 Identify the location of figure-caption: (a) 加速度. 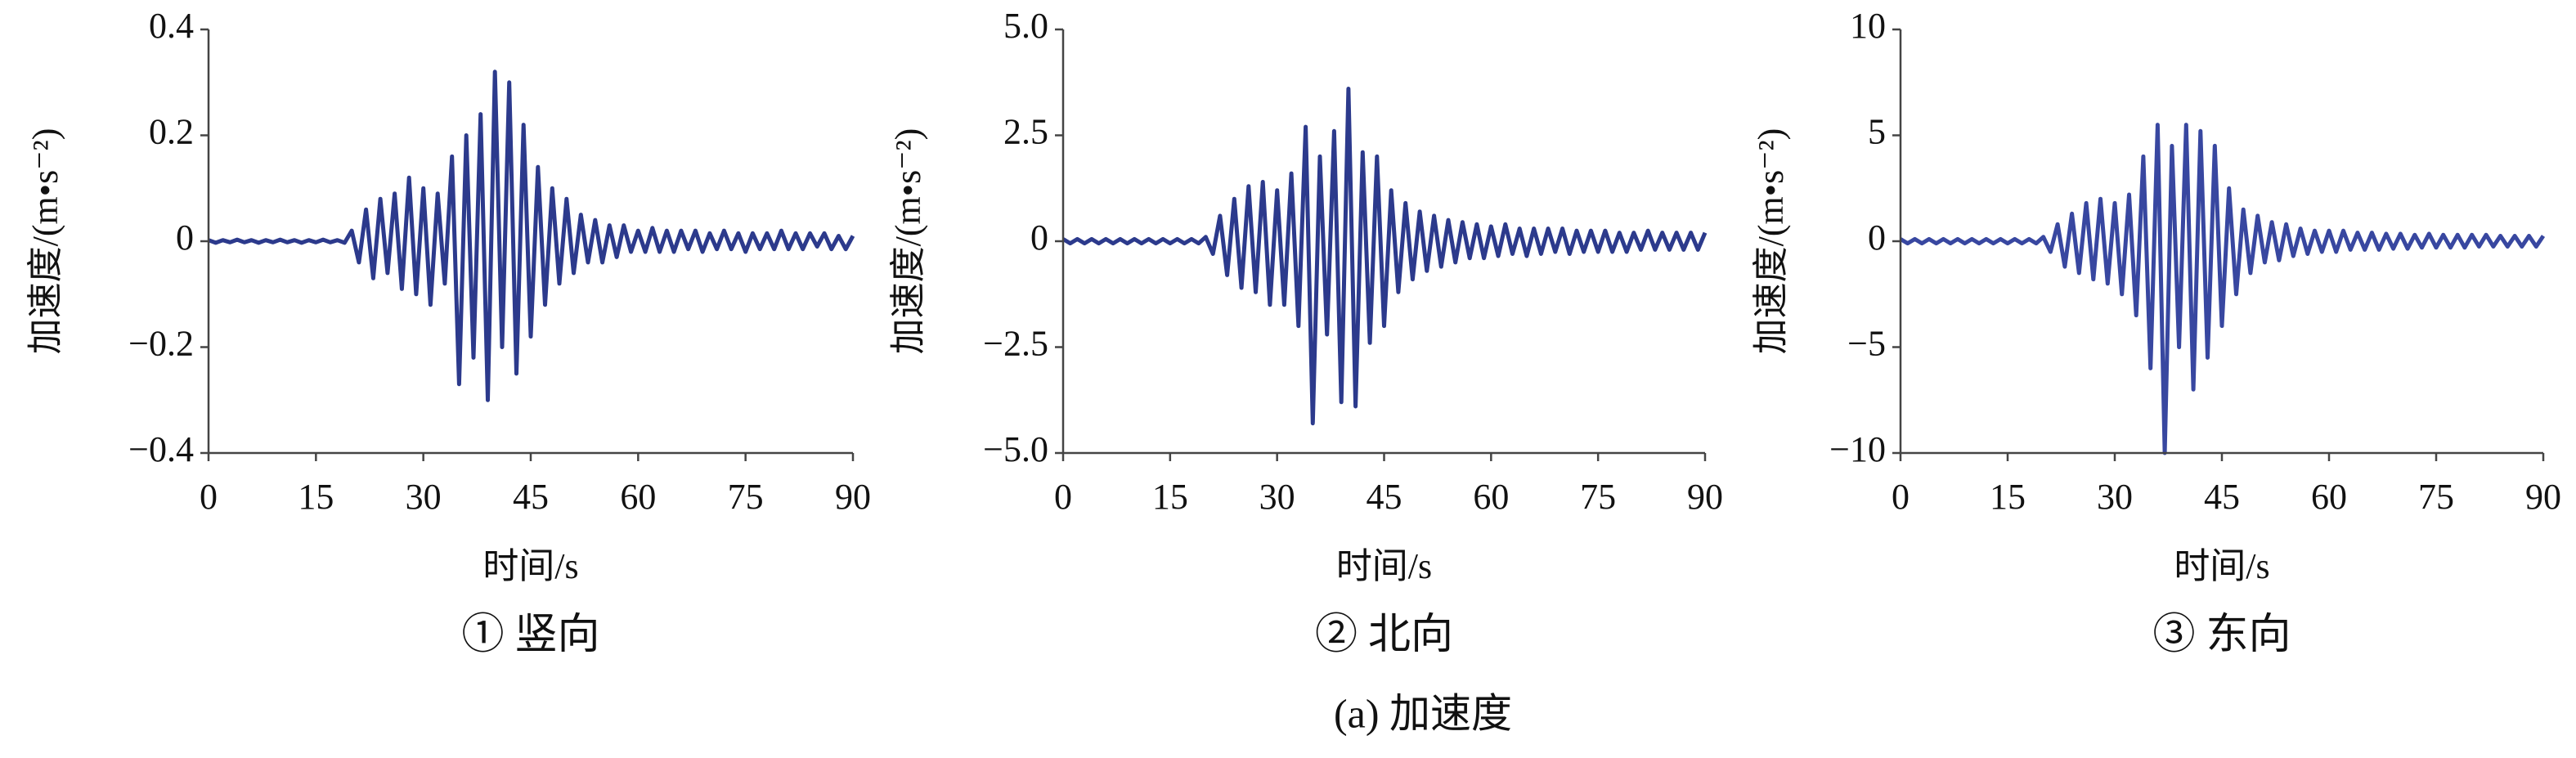
(1423, 713).